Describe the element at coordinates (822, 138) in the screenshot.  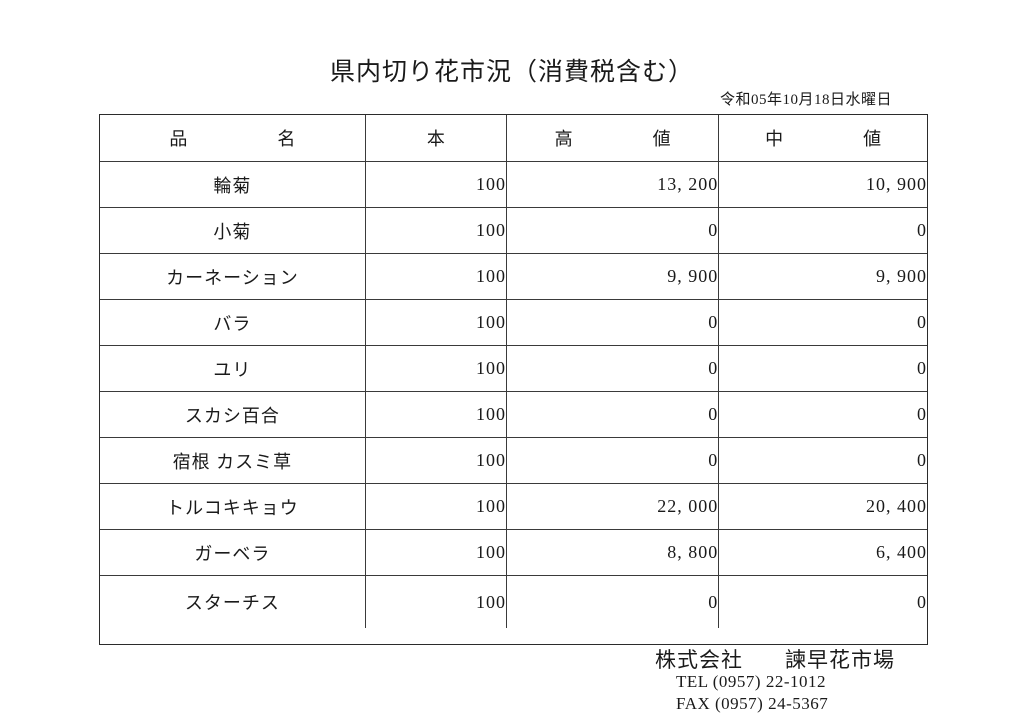
I see `header-mid-price: 中 値` at that location.